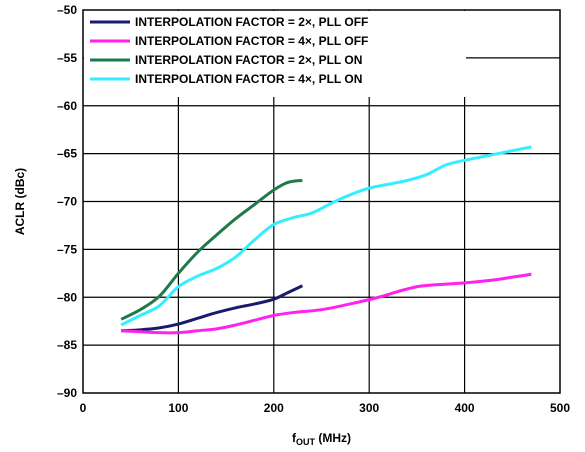 This screenshot has height=452, width=585. I want to click on y-axis-label: ACLR (dBc), so click(20, 201).